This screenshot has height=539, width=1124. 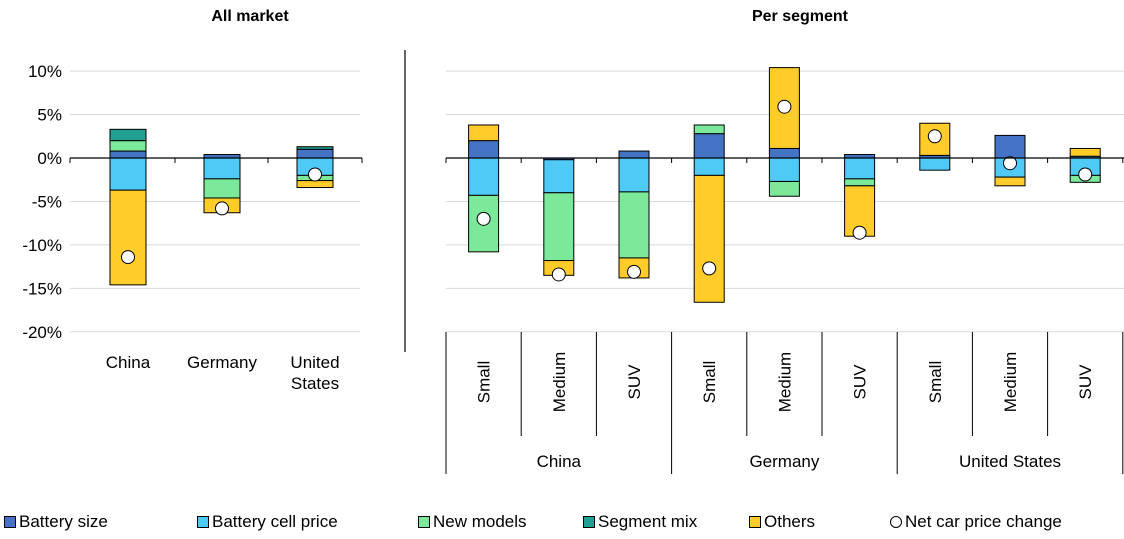 What do you see at coordinates (128, 362) in the screenshot?
I see `left-category-label: China` at bounding box center [128, 362].